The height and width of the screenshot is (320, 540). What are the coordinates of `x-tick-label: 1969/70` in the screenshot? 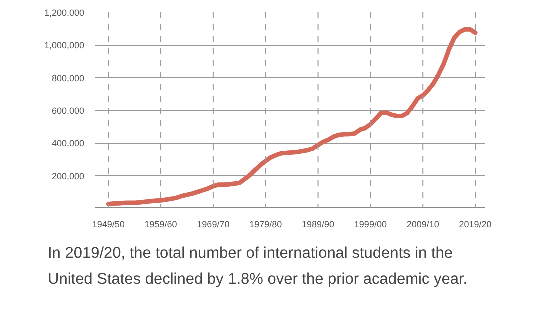 It's located at (213, 225).